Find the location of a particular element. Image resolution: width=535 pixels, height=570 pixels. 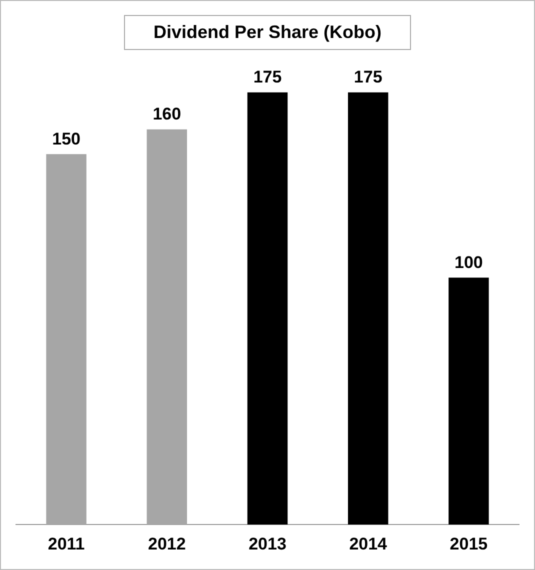

data-label: 100 is located at coordinates (468, 262).